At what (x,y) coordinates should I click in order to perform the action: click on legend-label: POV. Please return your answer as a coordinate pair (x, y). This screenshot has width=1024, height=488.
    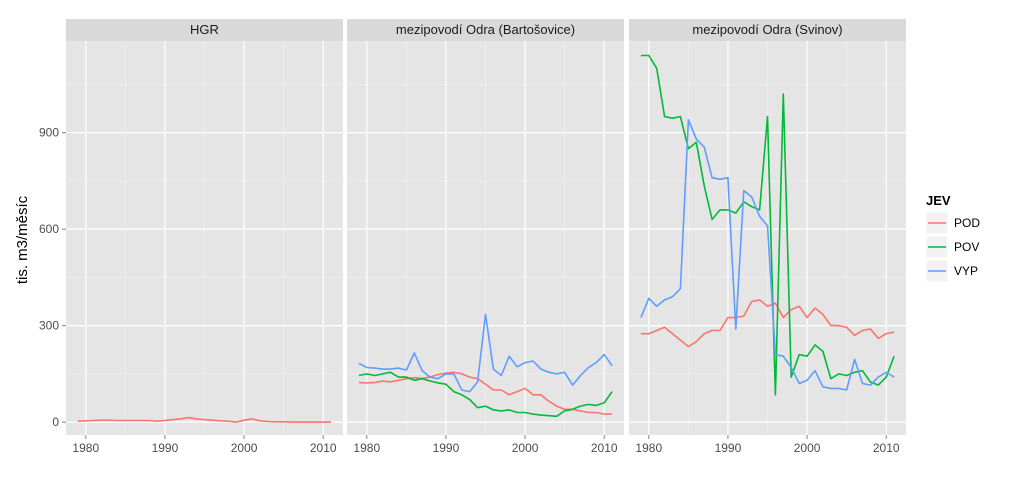
    Looking at the image, I should click on (966, 247).